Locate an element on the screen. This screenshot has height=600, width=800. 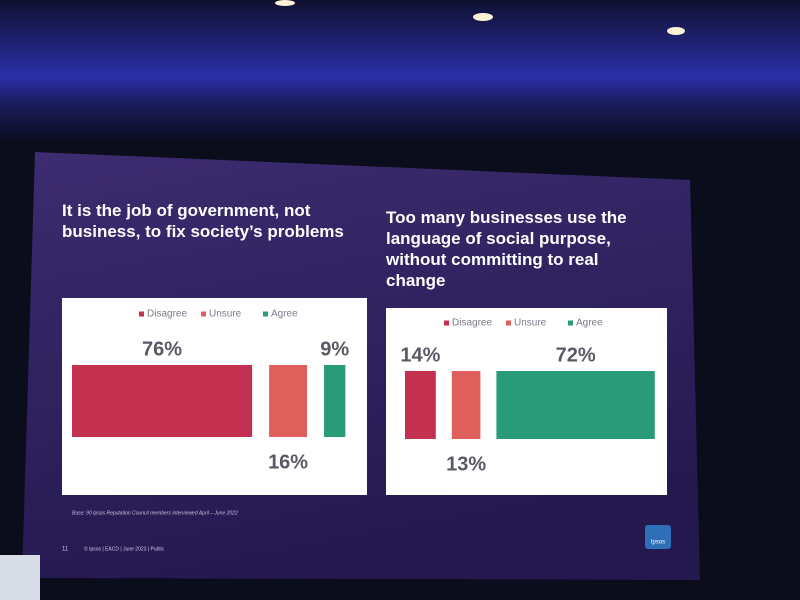
value-label: 76% is located at coordinates (162, 349).